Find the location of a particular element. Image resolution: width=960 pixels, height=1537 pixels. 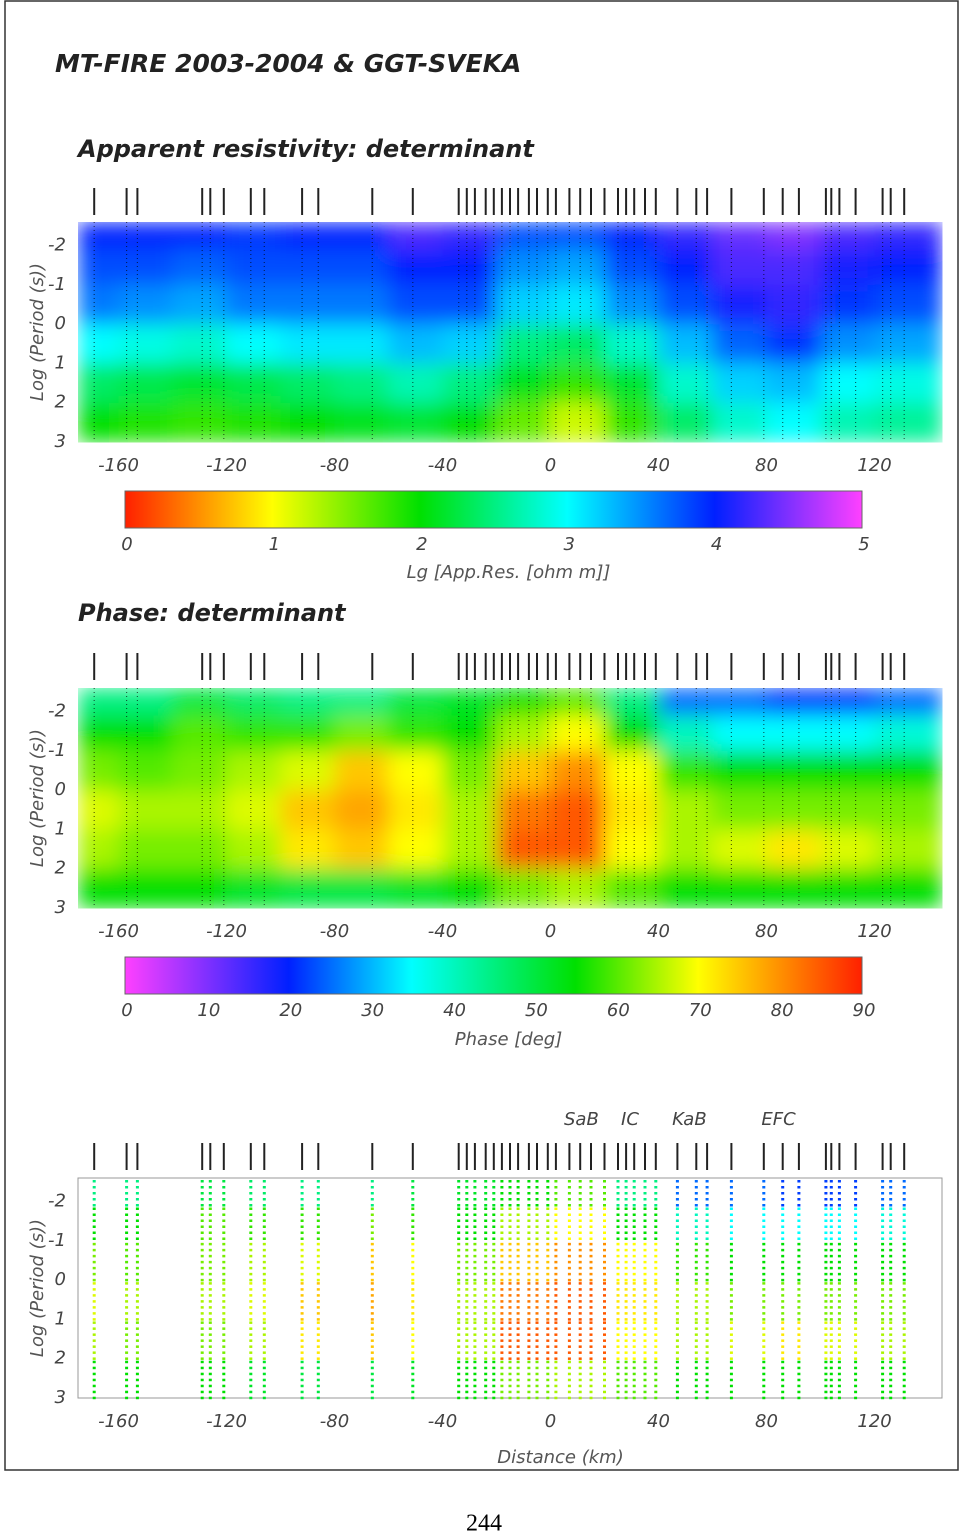

x-tick-label: 80 is located at coordinates (766, 1421).